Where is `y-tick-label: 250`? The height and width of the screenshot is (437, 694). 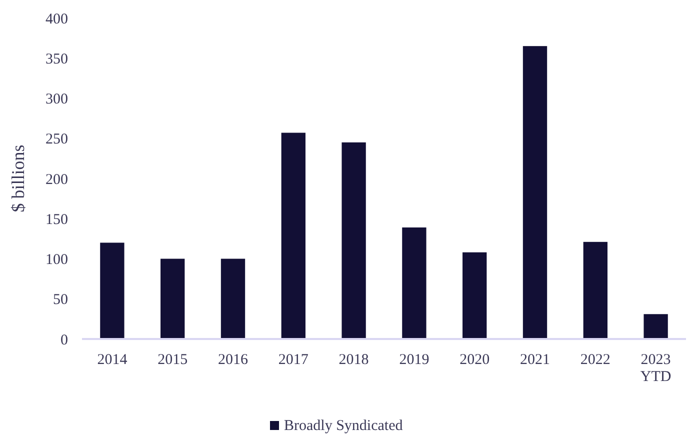 y-tick-label: 250 is located at coordinates (57, 140).